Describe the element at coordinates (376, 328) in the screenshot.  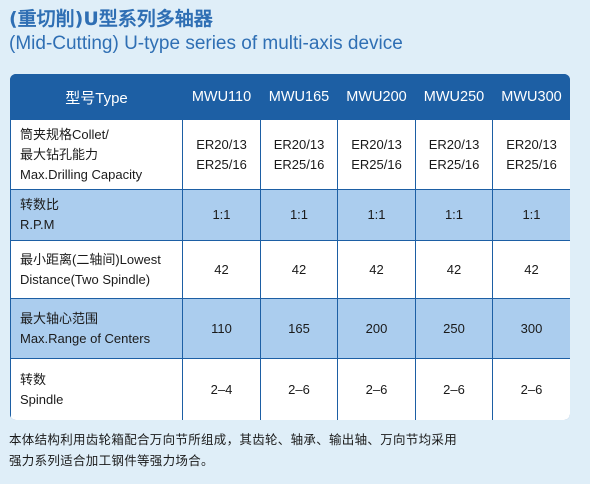
I see `table-cell: 200` at that location.